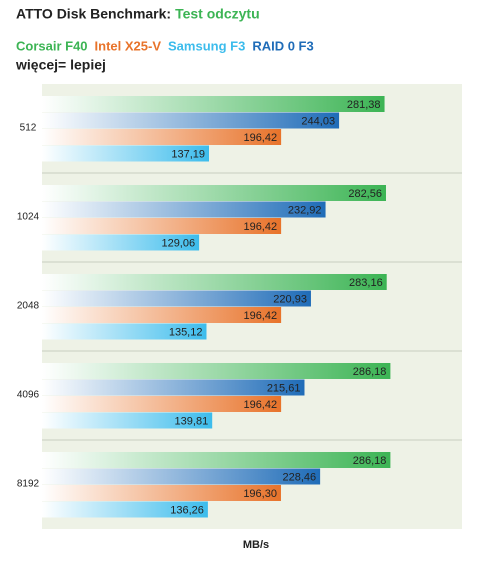 This screenshot has width=480, height=569. Describe the element at coordinates (187, 510) in the screenshot. I see `value-label: 136,26` at that location.